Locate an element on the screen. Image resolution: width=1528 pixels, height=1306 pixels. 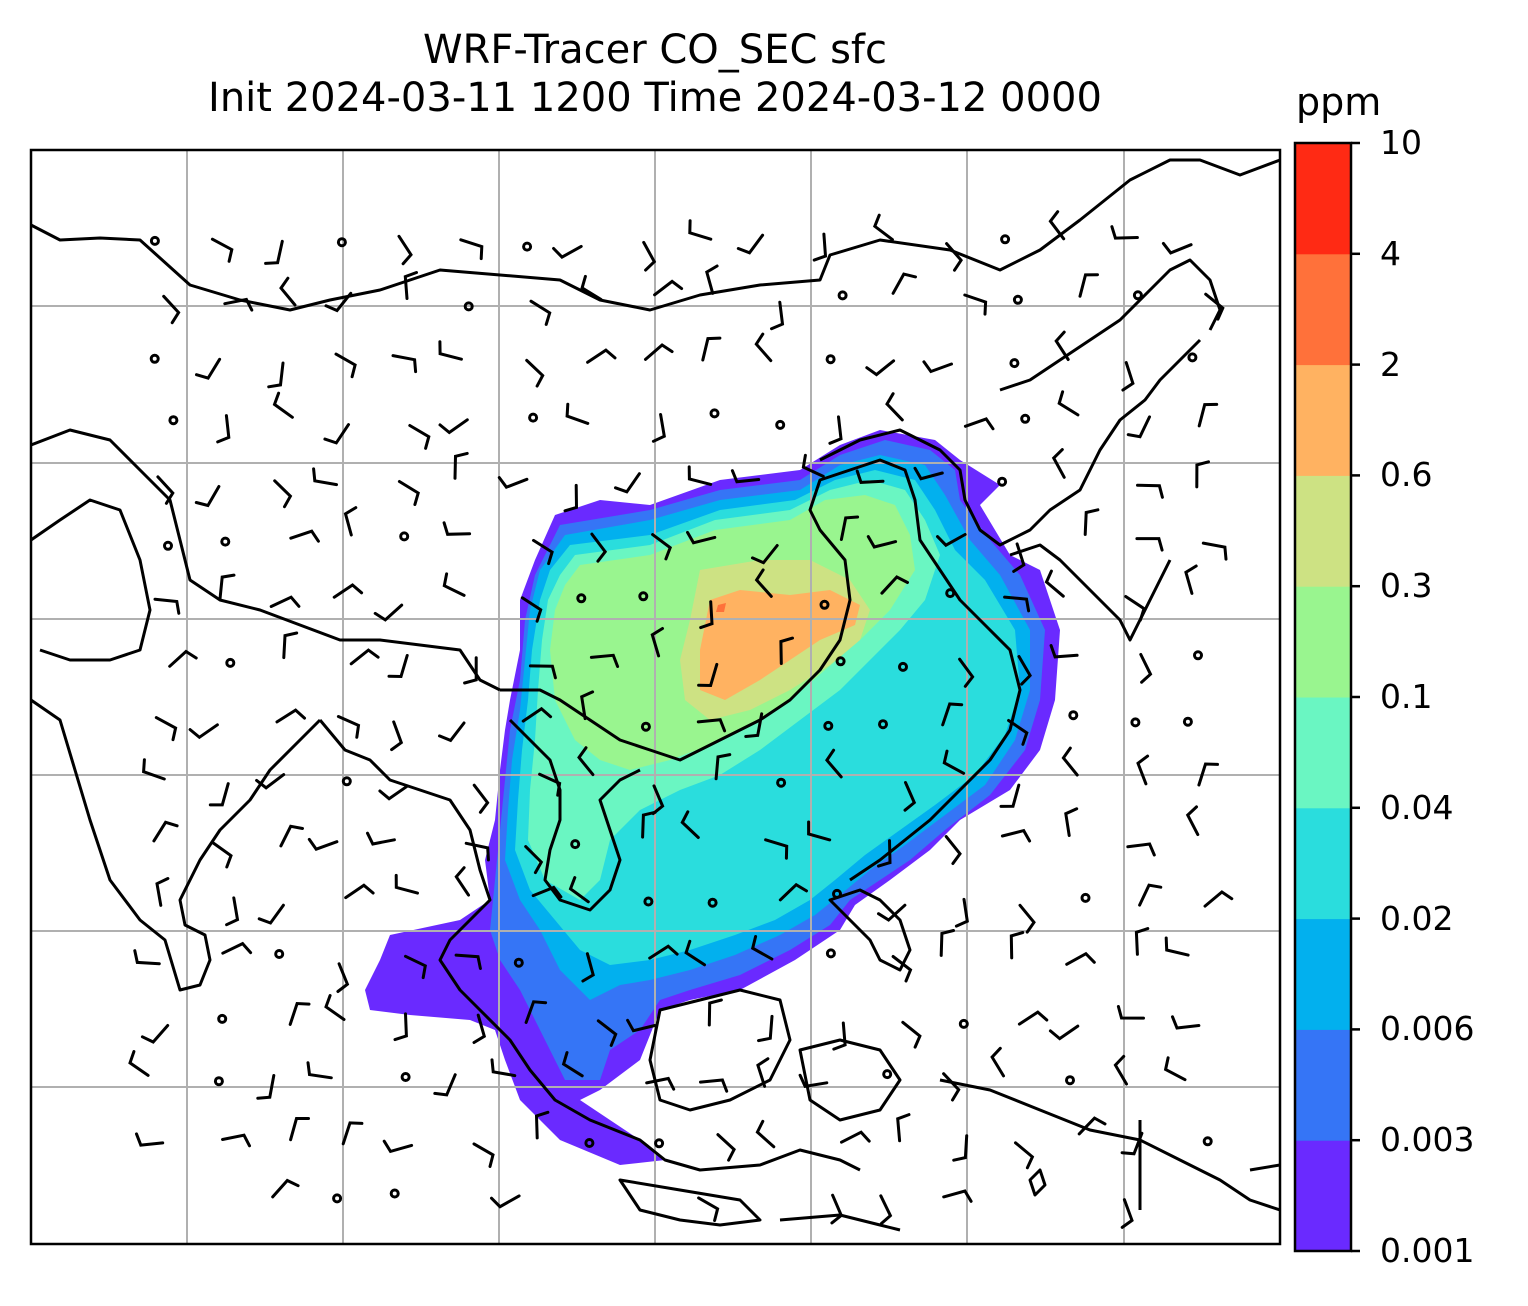
colorbar-tick-label: 0.006 is located at coordinates (1427, 1029).